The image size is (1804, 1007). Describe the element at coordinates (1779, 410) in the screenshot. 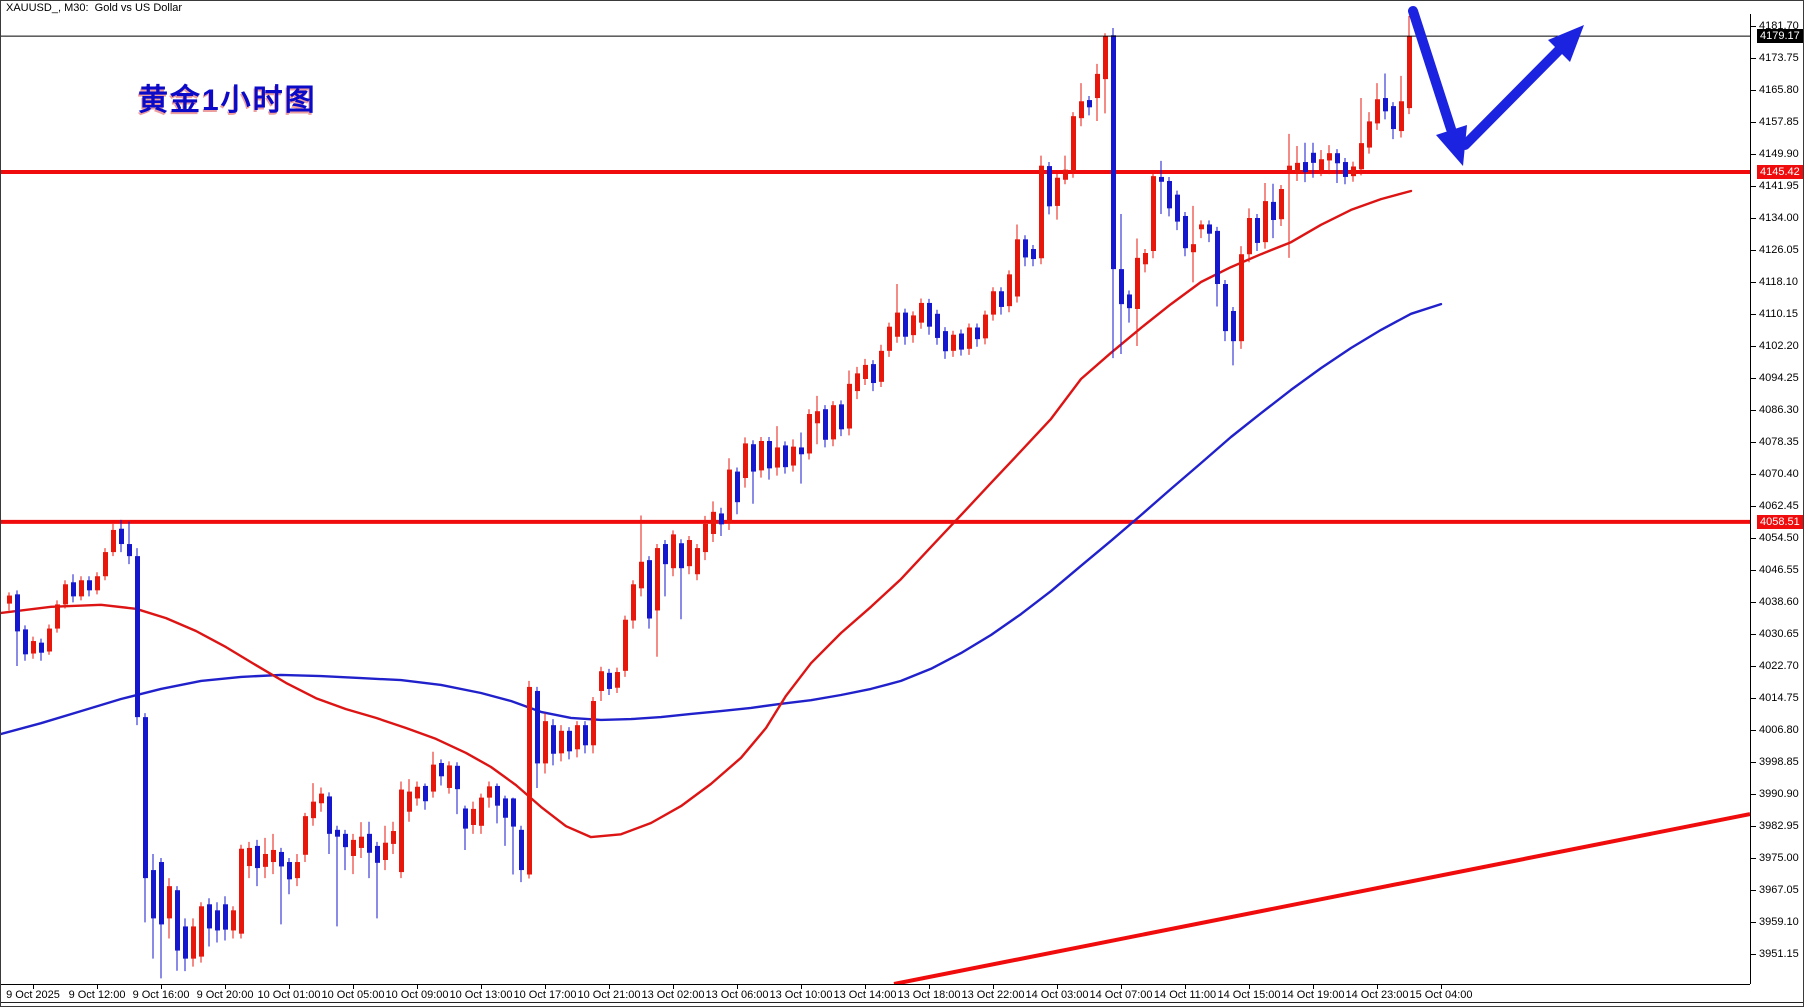

I see `price-tick-label: 4086.30` at that location.